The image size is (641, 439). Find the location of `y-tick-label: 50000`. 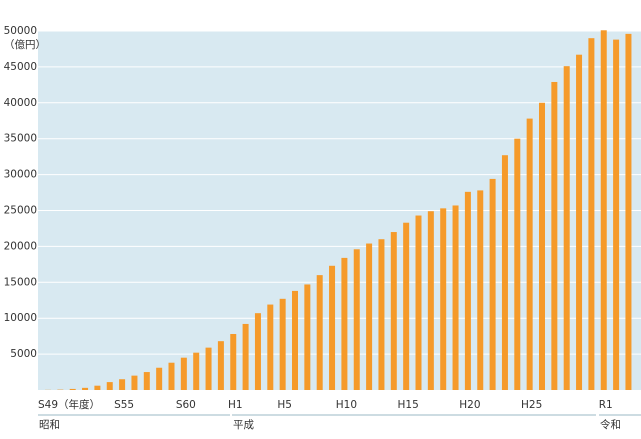

y-tick-label: 50000 is located at coordinates (20, 31).